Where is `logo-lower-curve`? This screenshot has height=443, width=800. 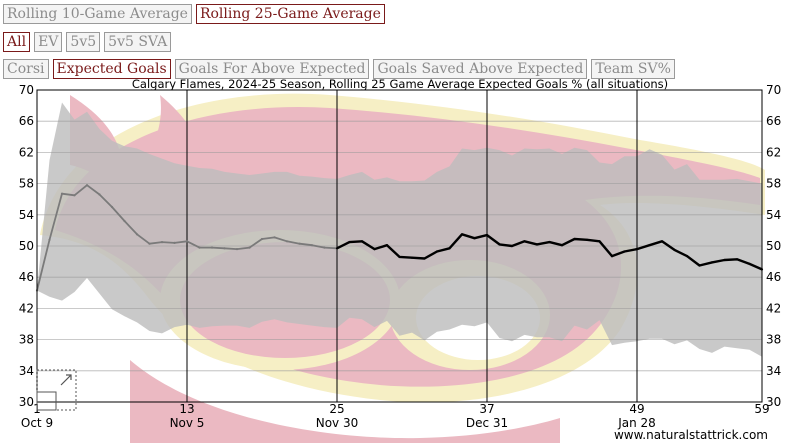 logo-lower-curve is located at coordinates (345, 401).